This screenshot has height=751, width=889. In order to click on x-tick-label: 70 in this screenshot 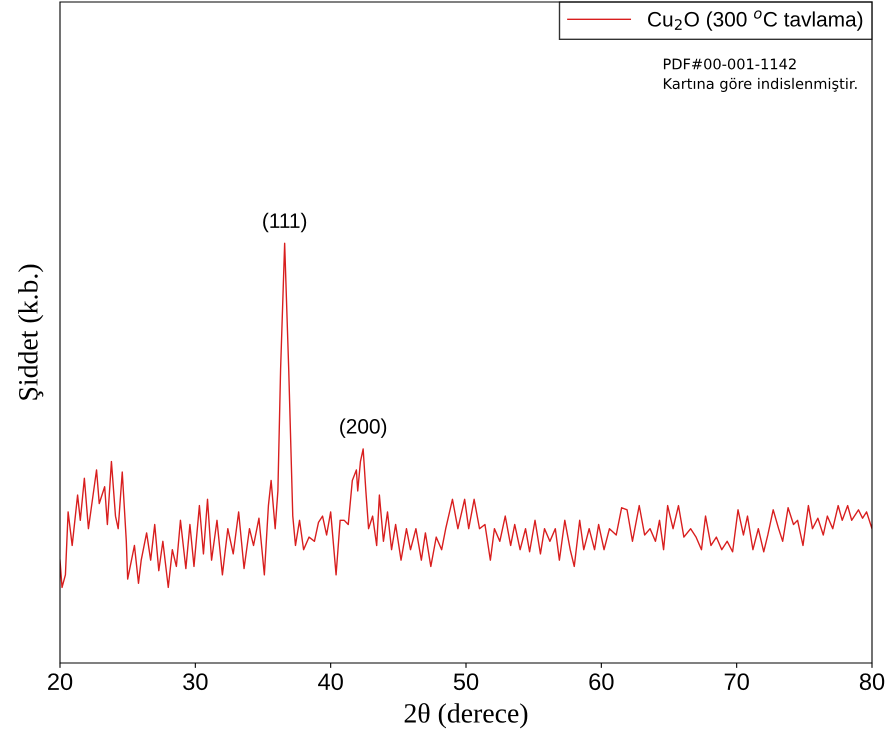, I will do `click(736, 681)`.